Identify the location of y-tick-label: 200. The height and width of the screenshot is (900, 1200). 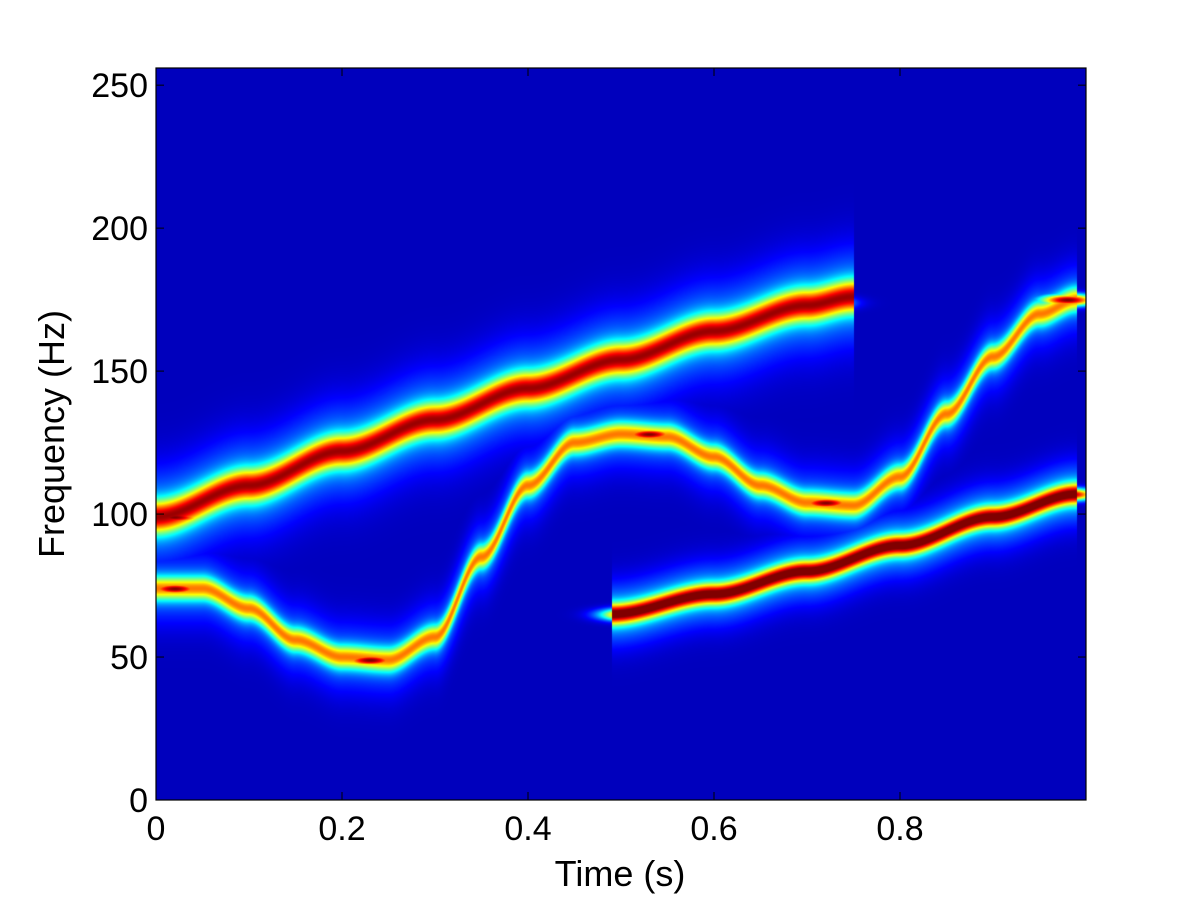
(119, 229).